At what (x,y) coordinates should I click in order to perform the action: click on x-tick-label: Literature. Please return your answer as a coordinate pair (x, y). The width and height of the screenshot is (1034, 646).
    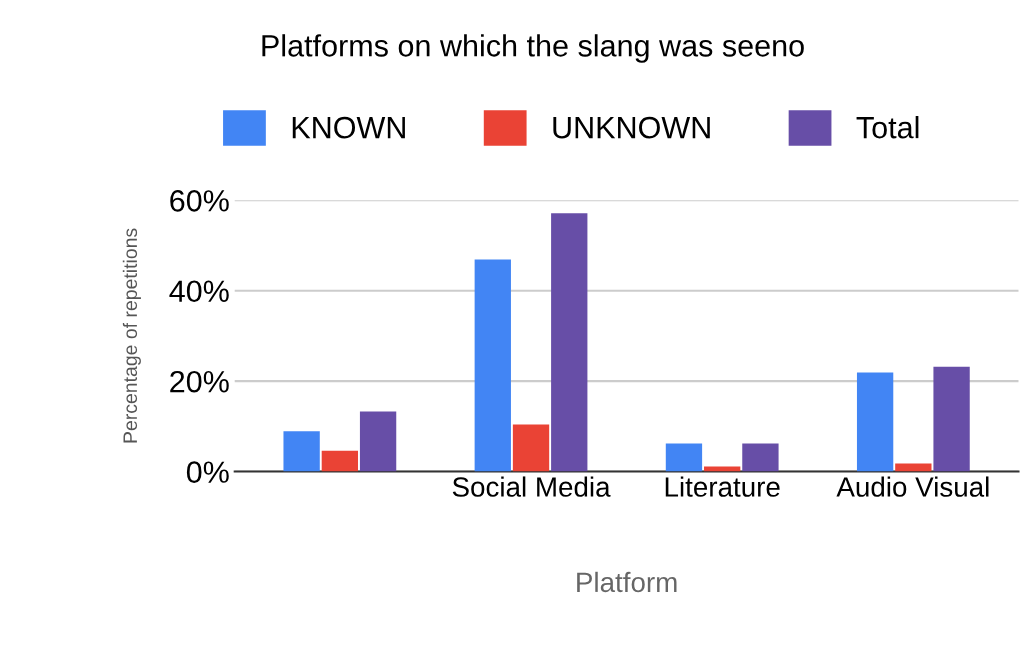
    Looking at the image, I should click on (722, 486).